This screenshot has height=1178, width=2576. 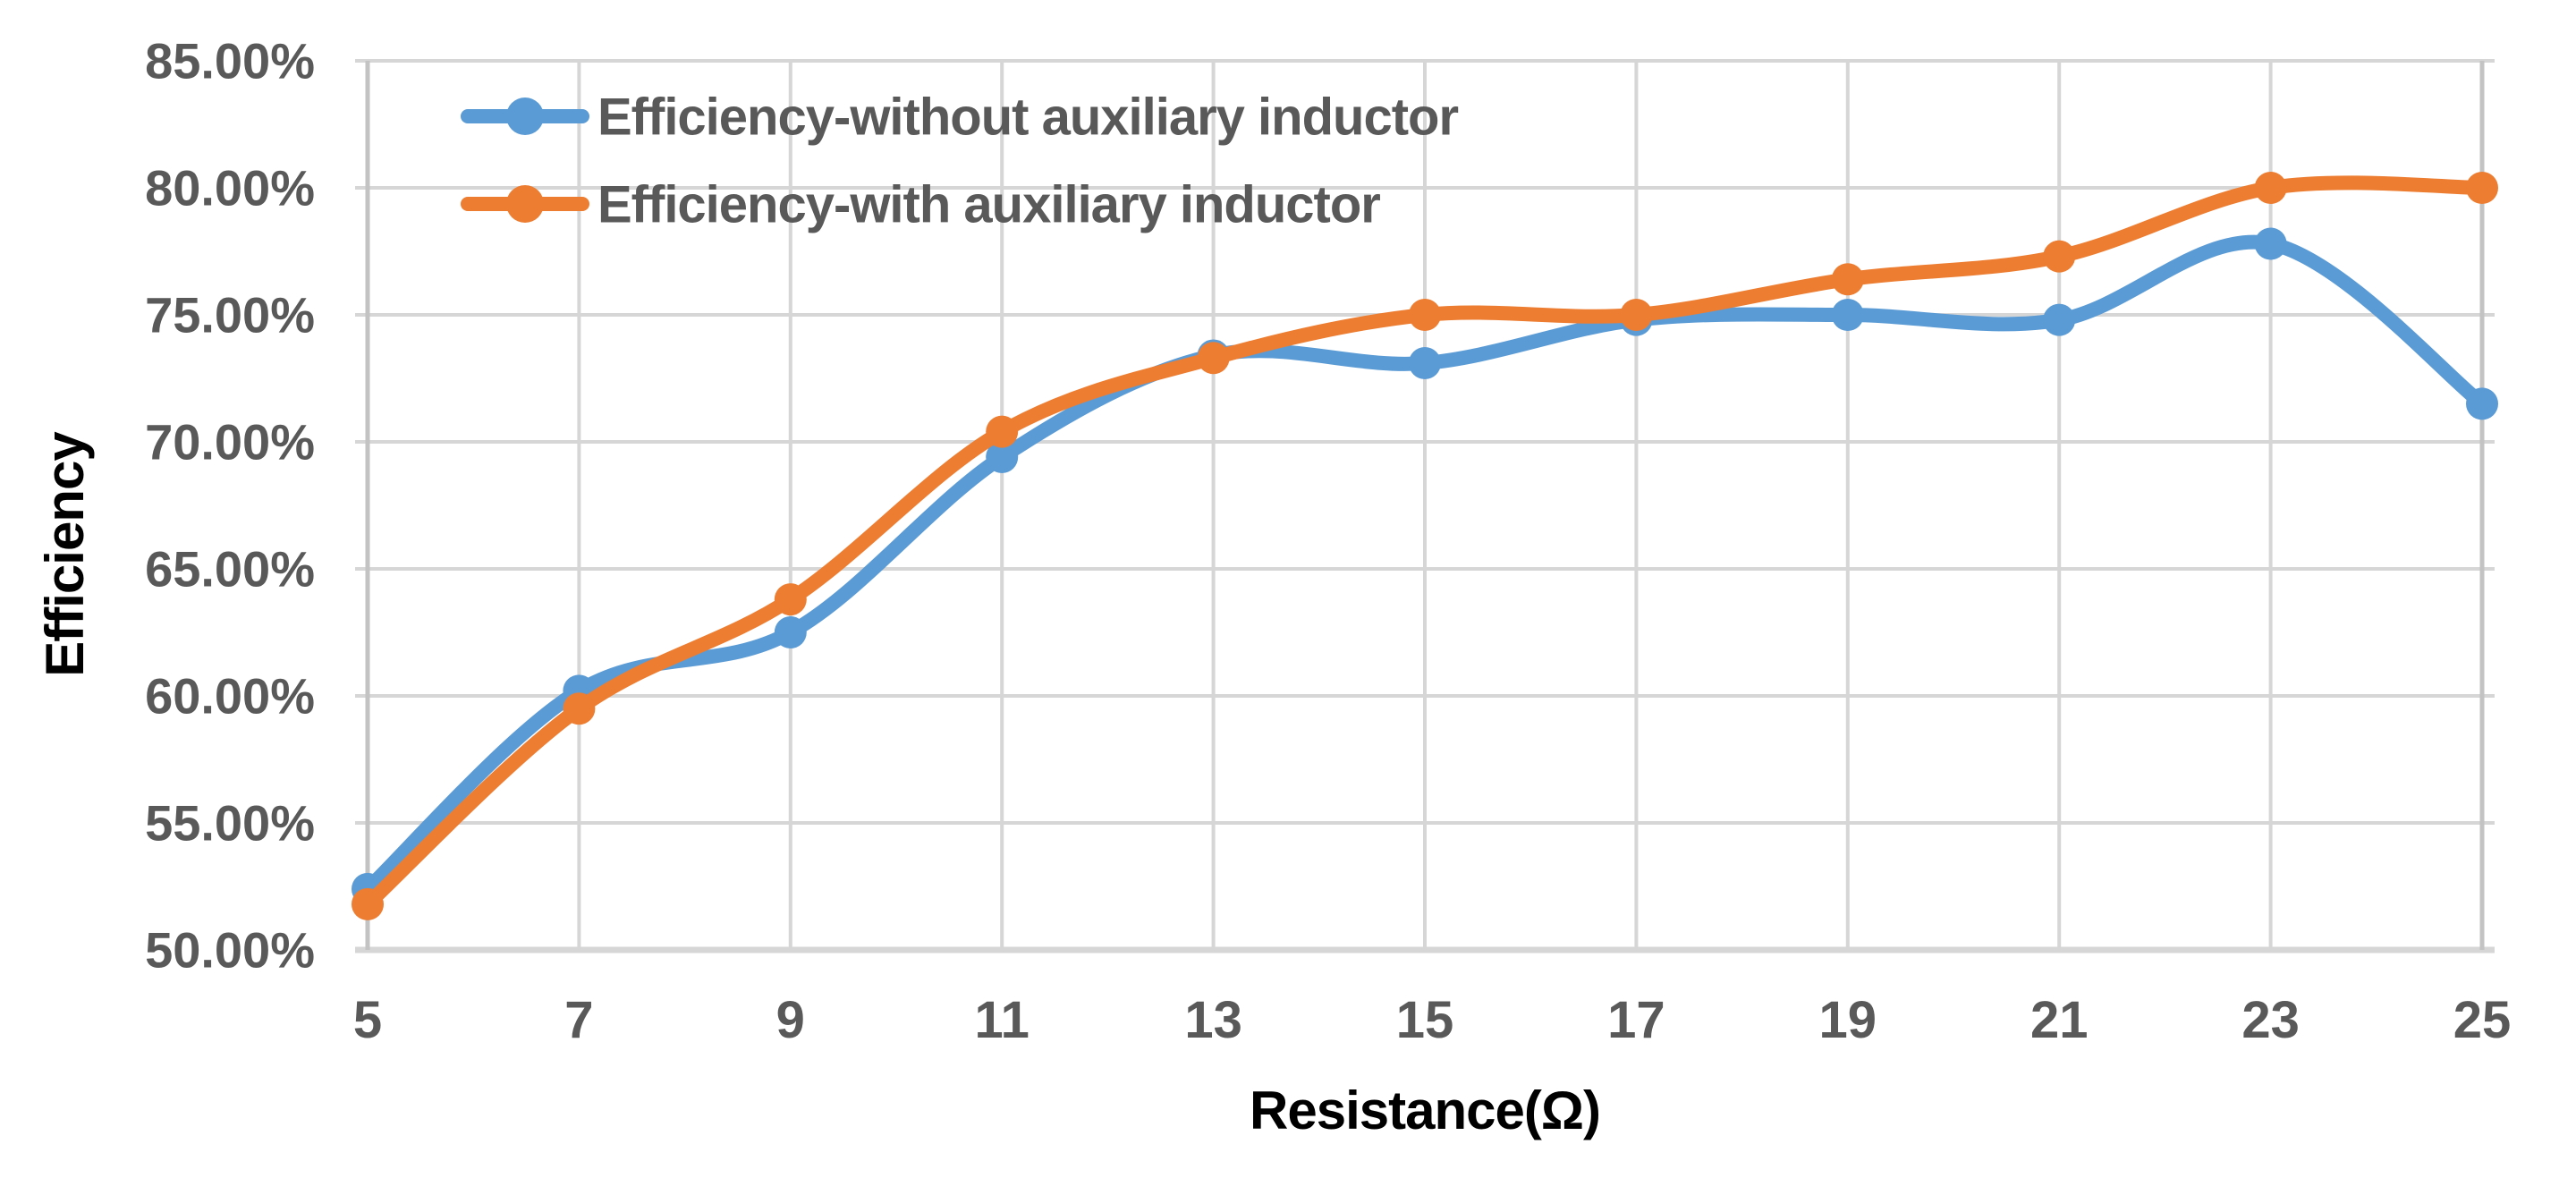 I want to click on y-axis-title: Efficiency, so click(x=65, y=554).